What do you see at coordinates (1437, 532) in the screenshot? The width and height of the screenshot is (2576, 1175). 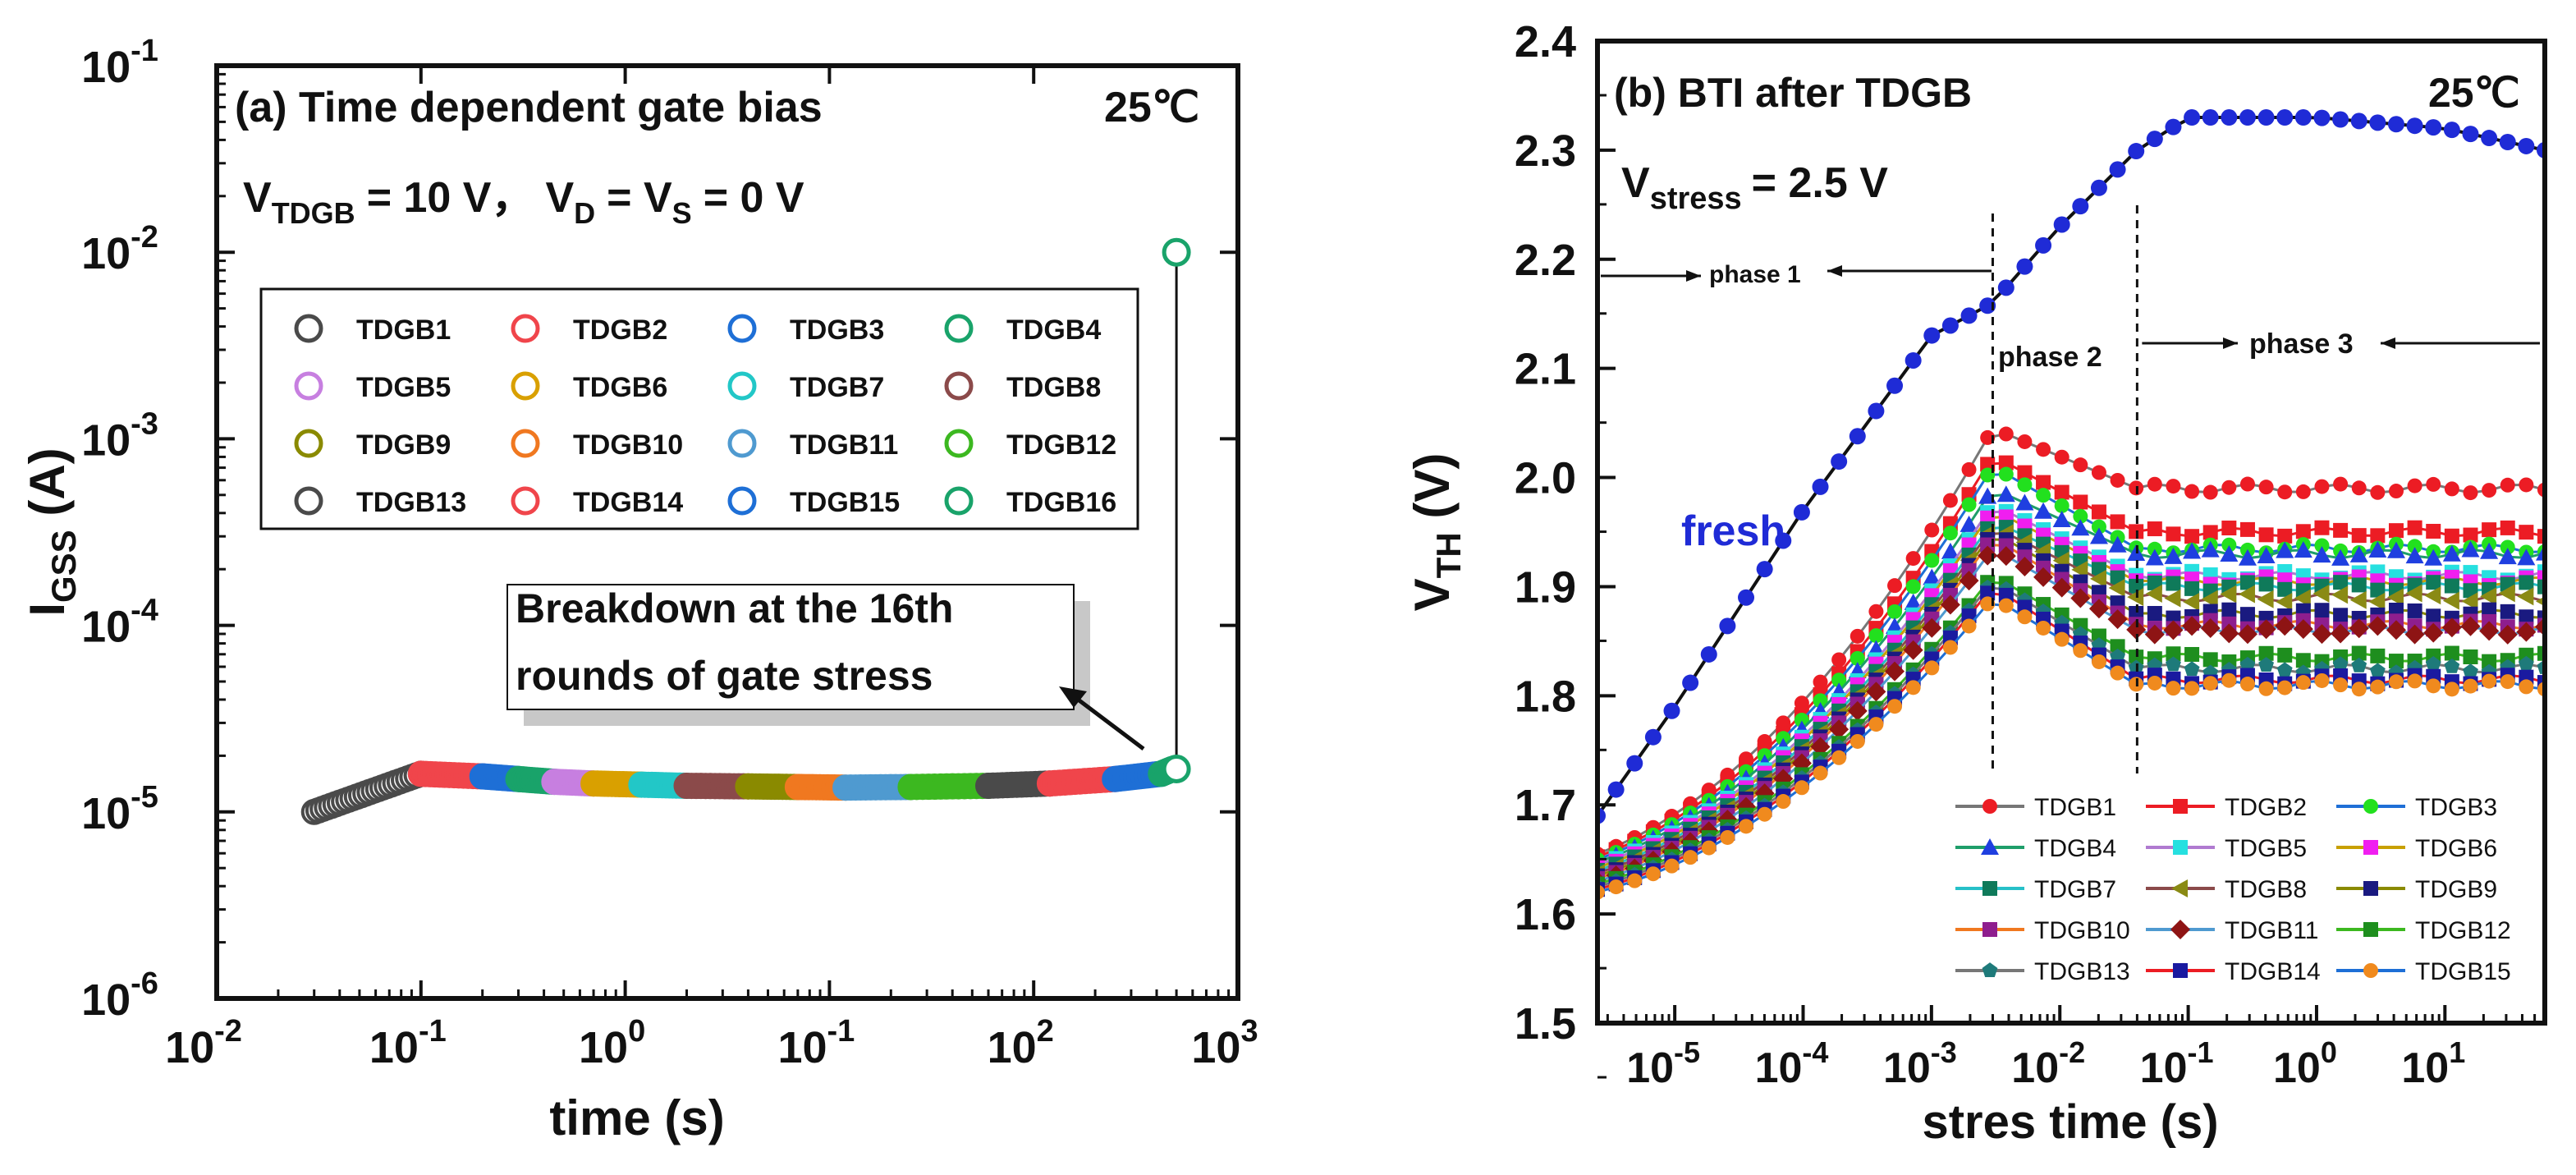 I see `panel-b-ylabel: VTH (V)` at bounding box center [1437, 532].